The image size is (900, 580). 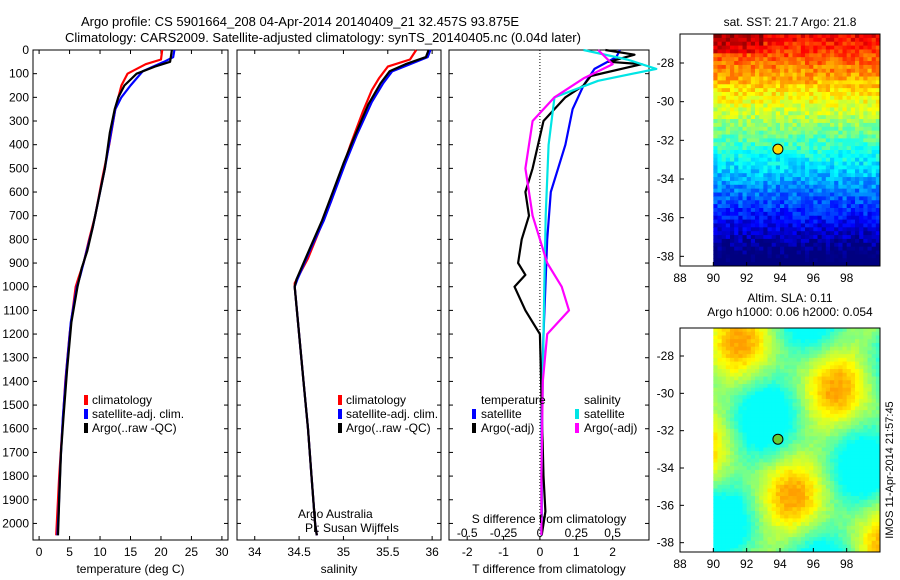 What do you see at coordinates (15, 334) in the screenshot?
I see `temperature-ytick-label: 1200` at bounding box center [15, 334].